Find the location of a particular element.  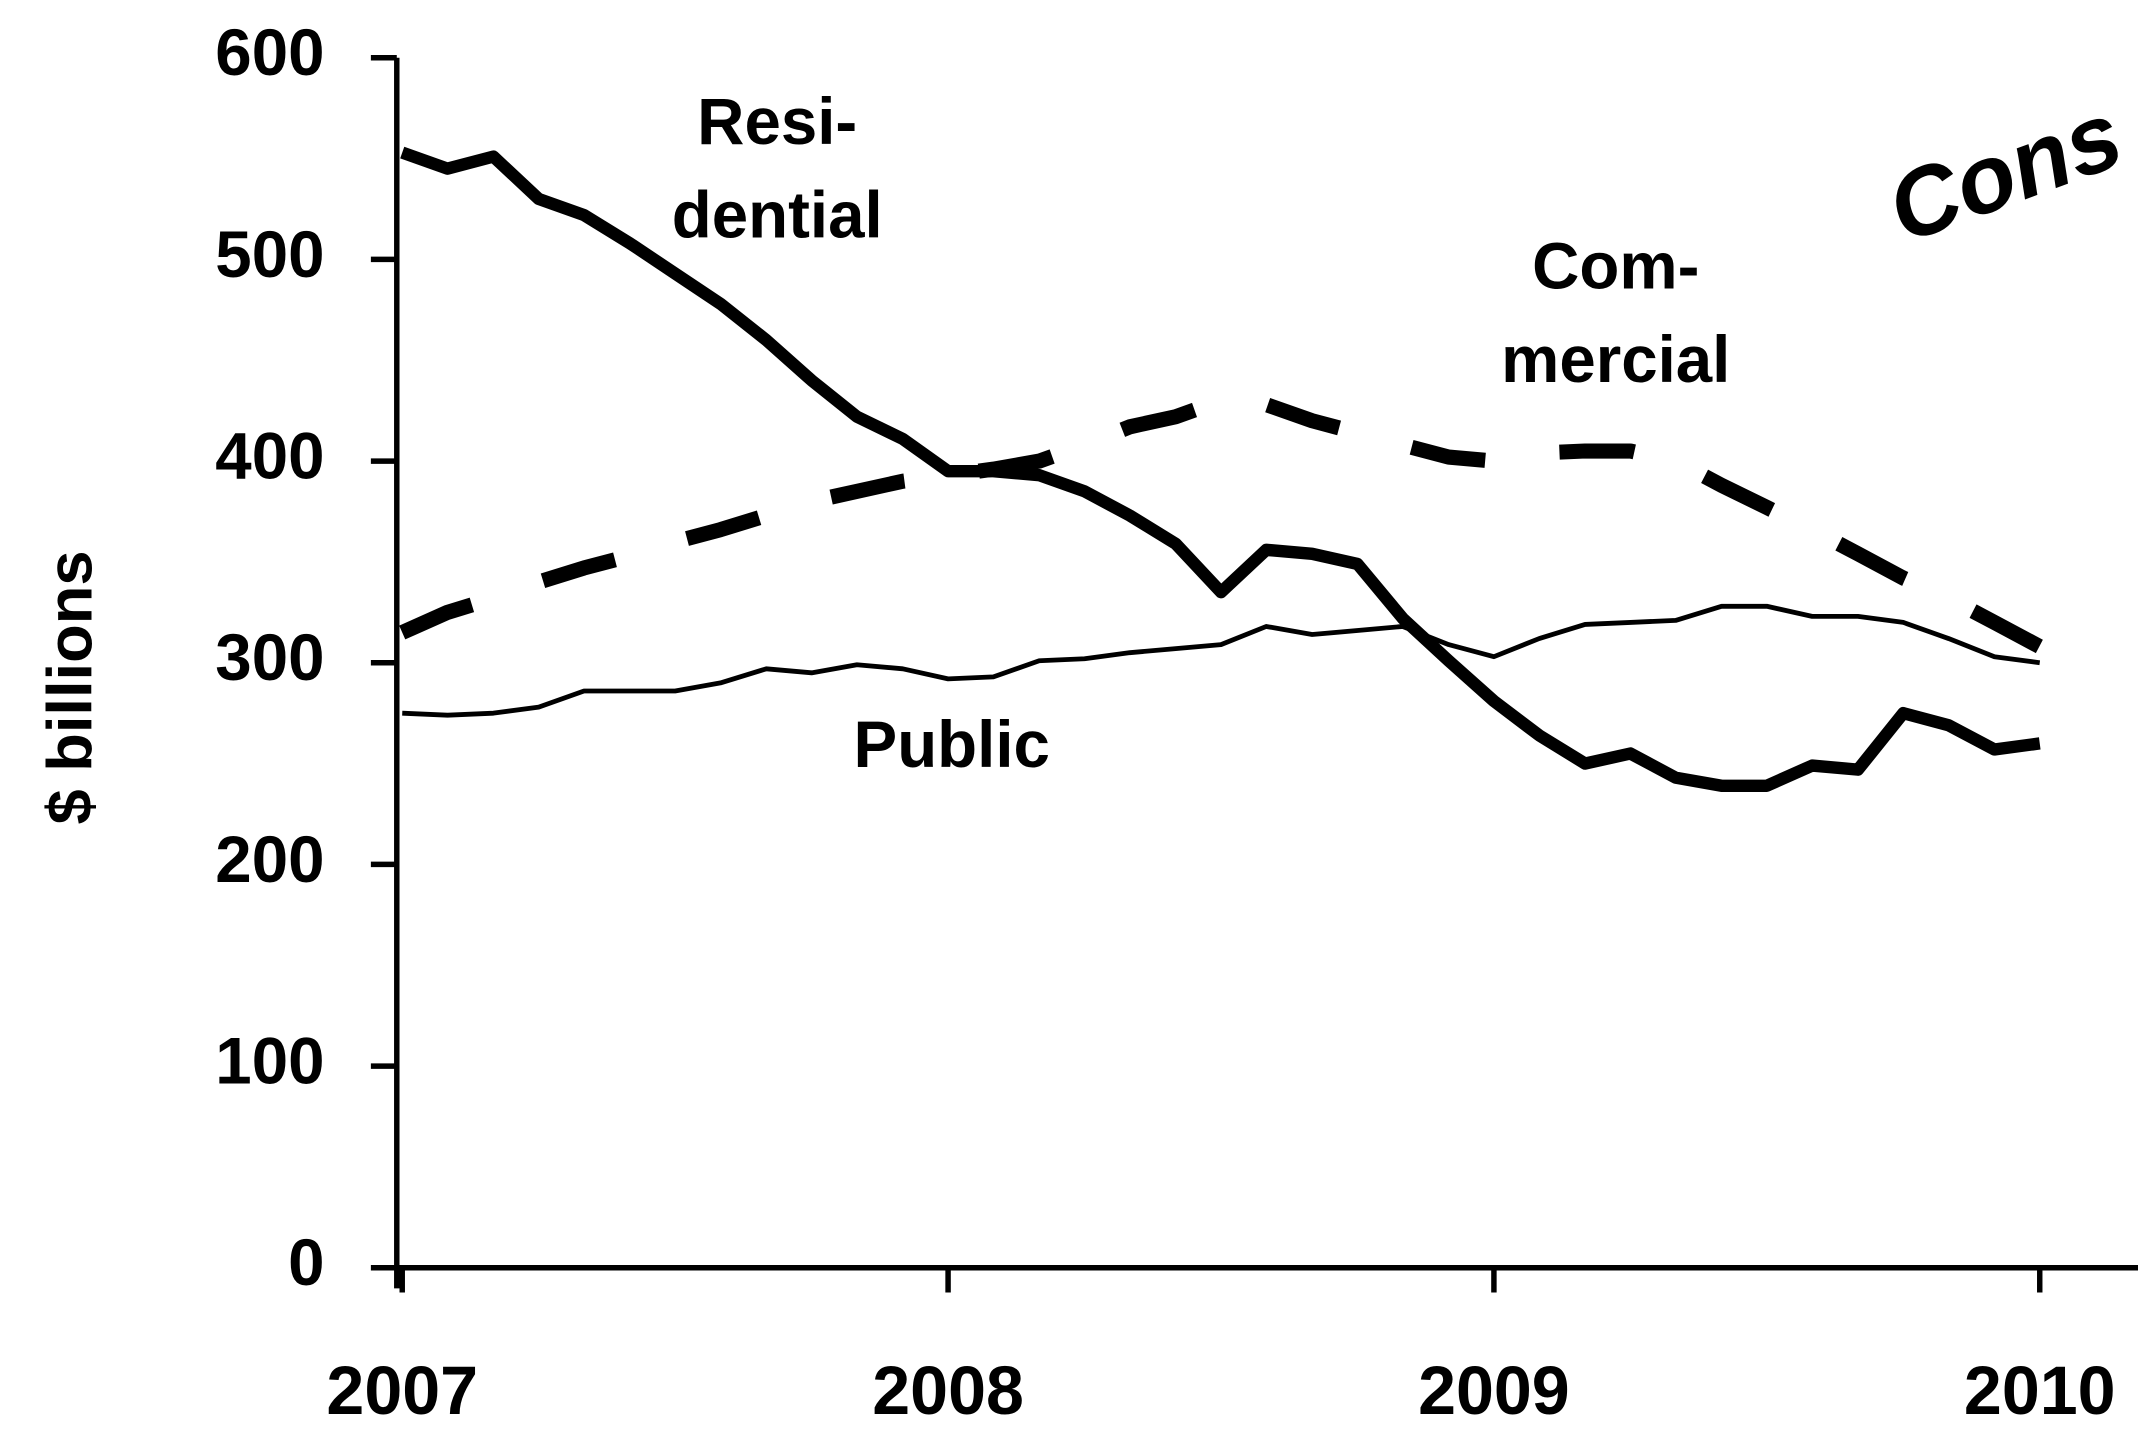

annotation: Resi- is located at coordinates (777, 121).